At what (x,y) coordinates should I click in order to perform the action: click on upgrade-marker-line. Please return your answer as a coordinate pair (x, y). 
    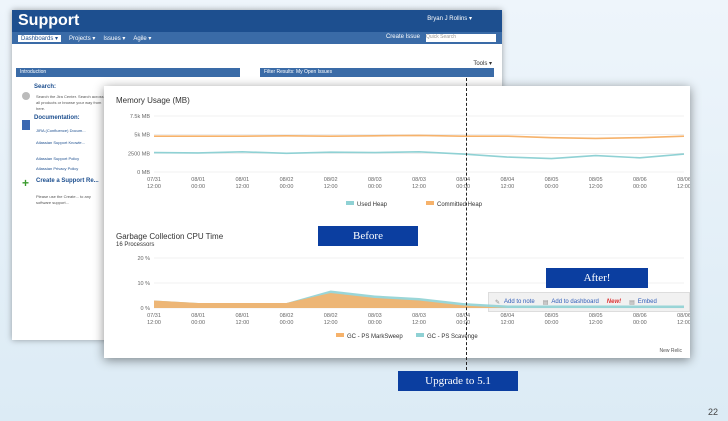
    Looking at the image, I should click on (466, 224).